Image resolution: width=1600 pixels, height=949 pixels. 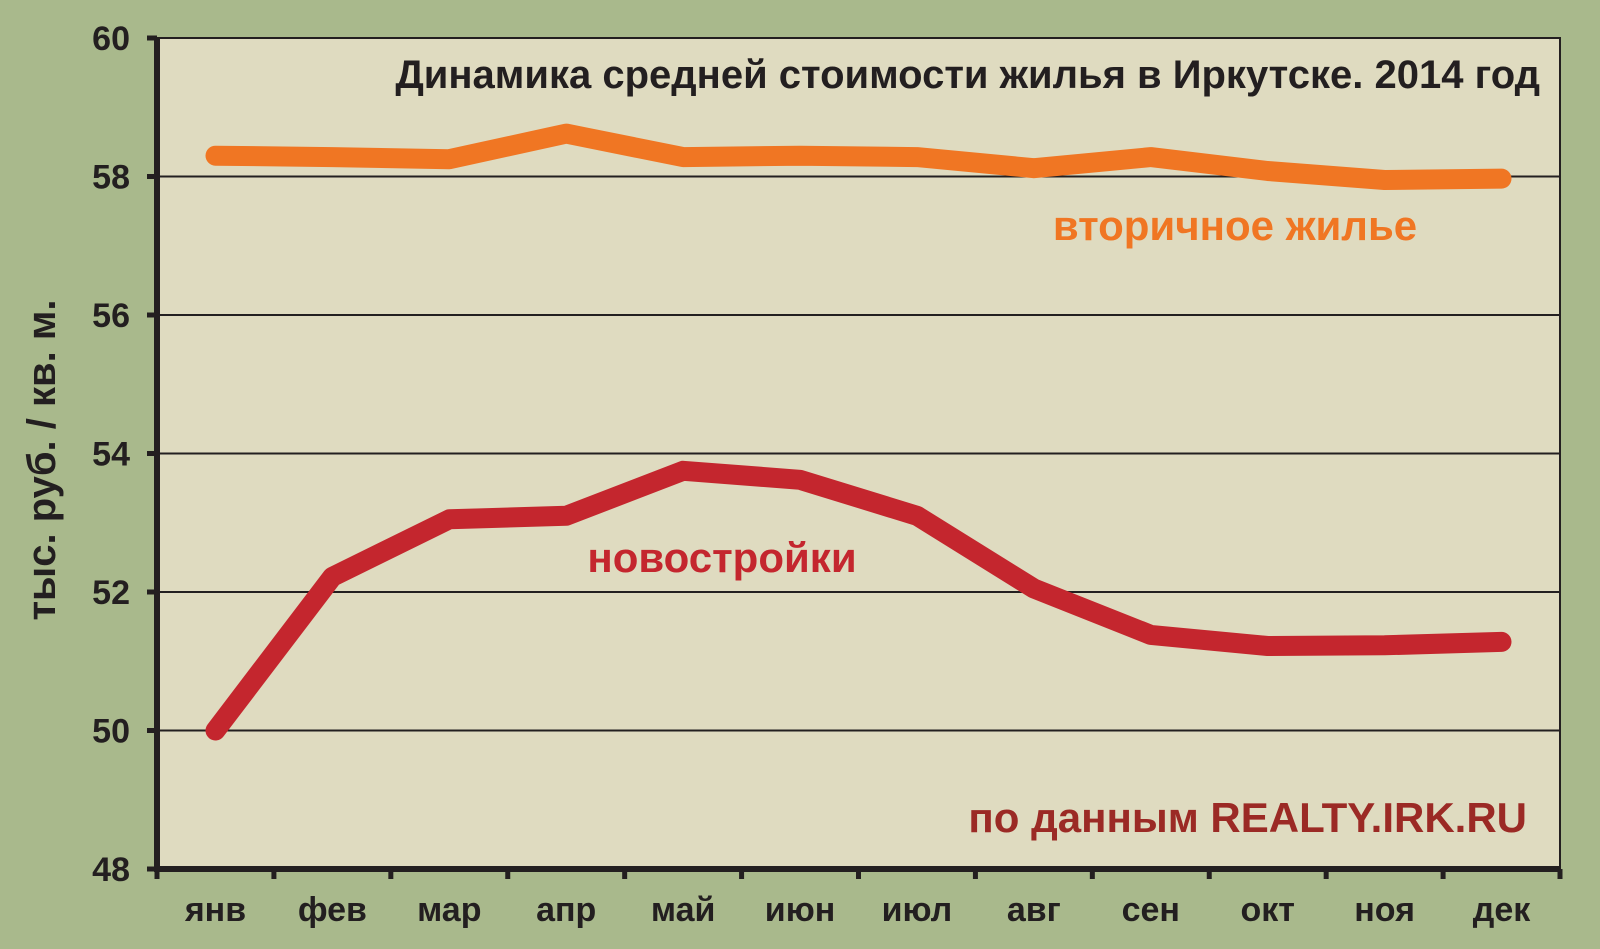 What do you see at coordinates (857, 910) in the screenshot?
I see `x-tick-labels: янв фев мар апр май июн июл авг сен окт ноя дек` at bounding box center [857, 910].